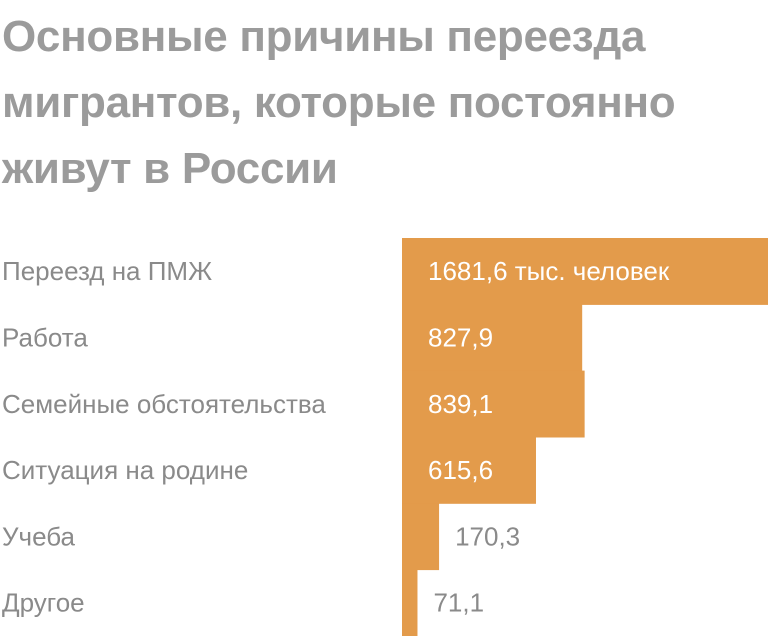 The height and width of the screenshot is (636, 768). What do you see at coordinates (460, 337) in the screenshot?
I see `value-label-1: 827,9` at bounding box center [460, 337].